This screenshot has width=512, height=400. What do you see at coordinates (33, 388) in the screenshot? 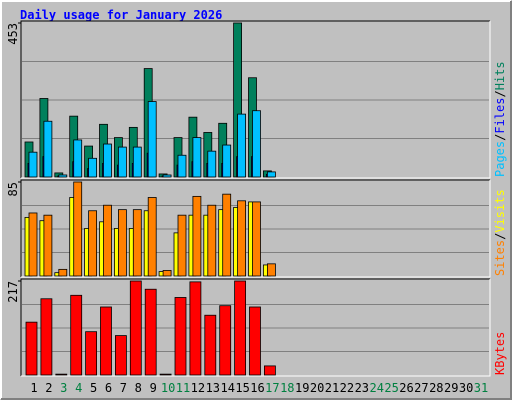
I see `x-tick-label: 1` at bounding box center [33, 388].